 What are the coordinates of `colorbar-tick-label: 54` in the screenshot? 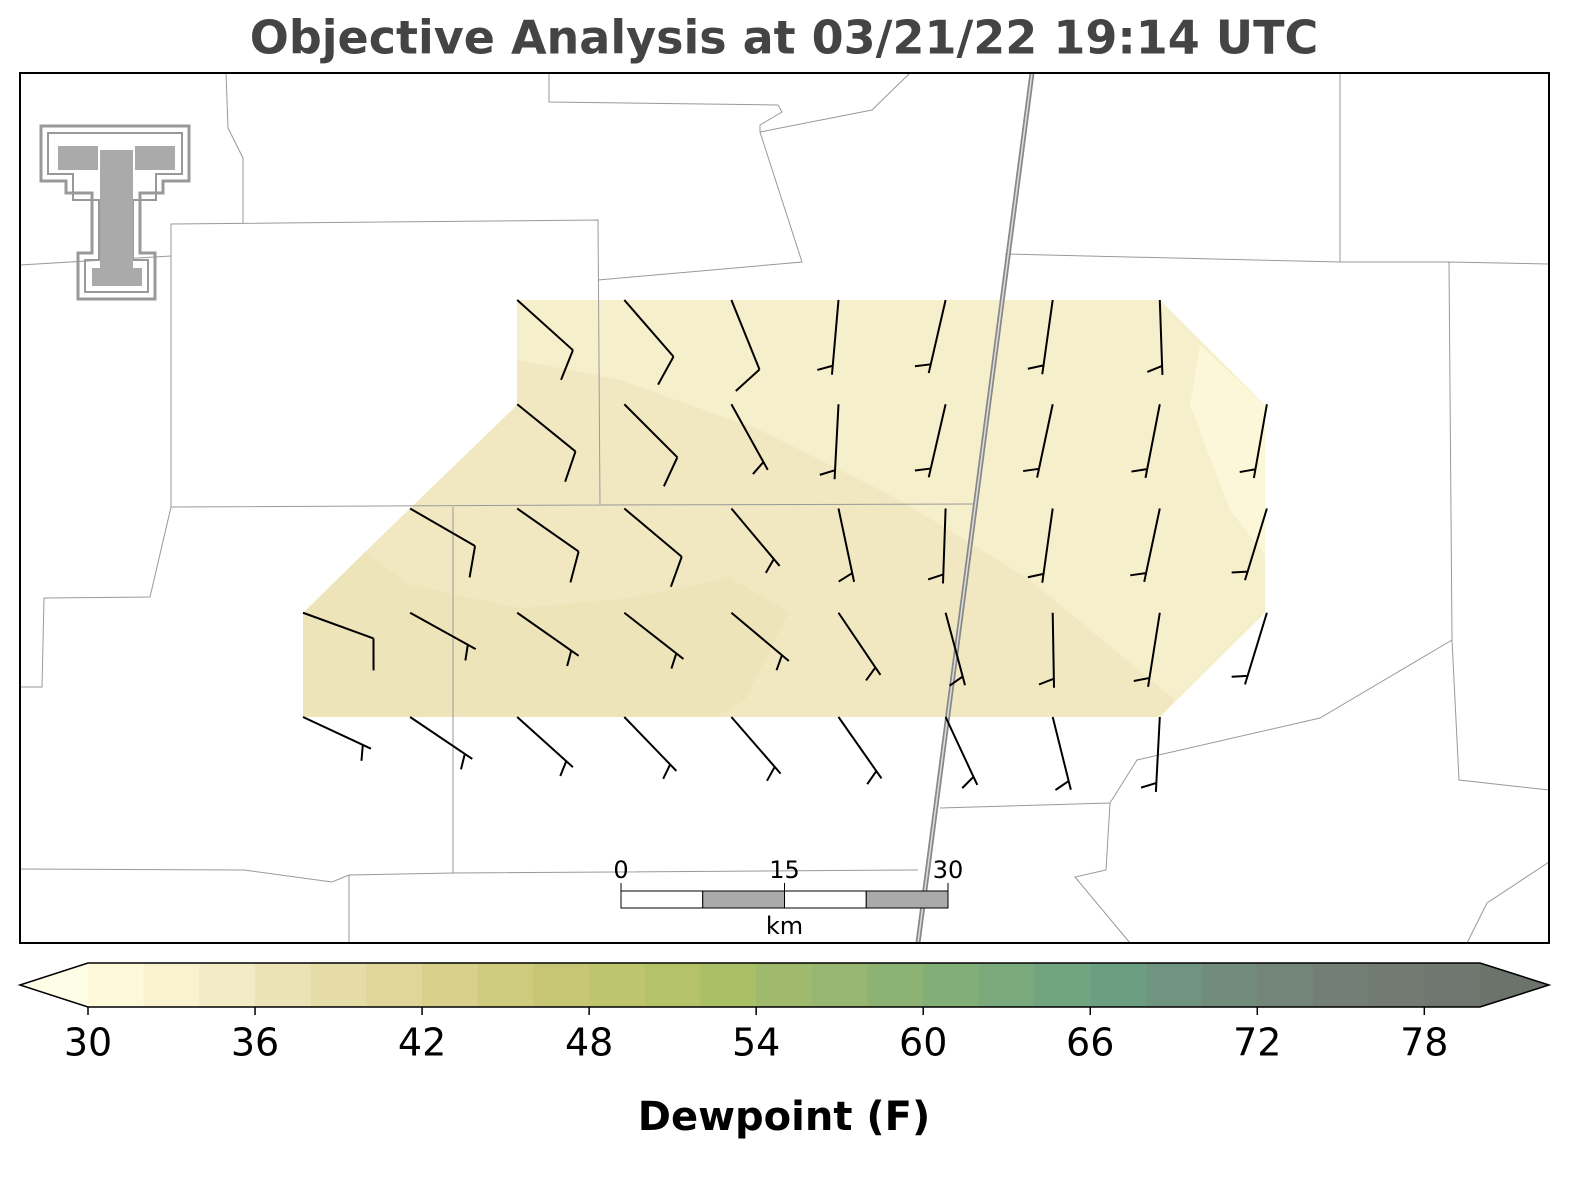 It's located at (756, 1043).